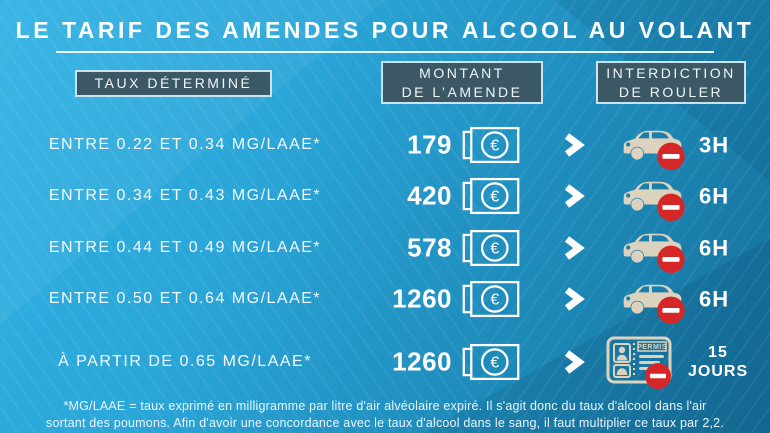  Describe the element at coordinates (185, 144) in the screenshot. I see `rate-label: ENTRE 0.22 ET 0.34 MG/LAAE*` at that location.